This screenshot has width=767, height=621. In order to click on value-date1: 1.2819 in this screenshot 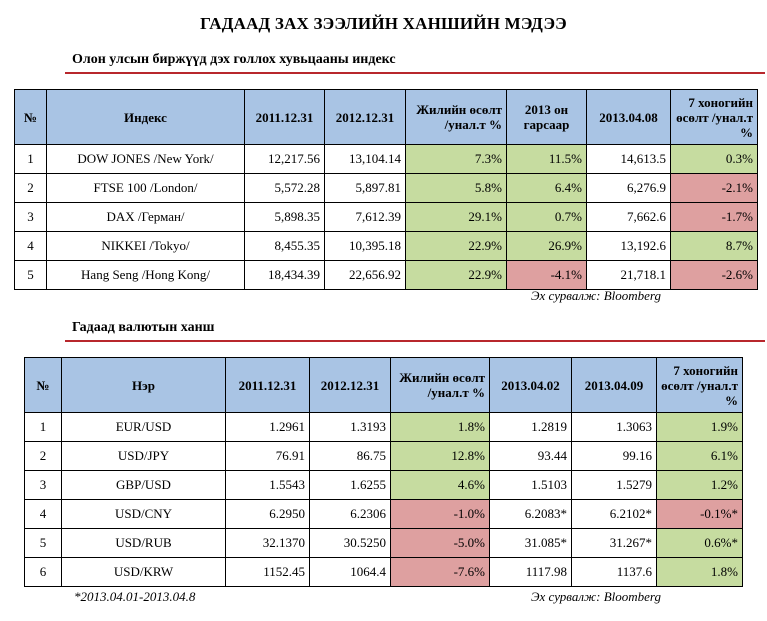, I will do `click(530, 427)`.